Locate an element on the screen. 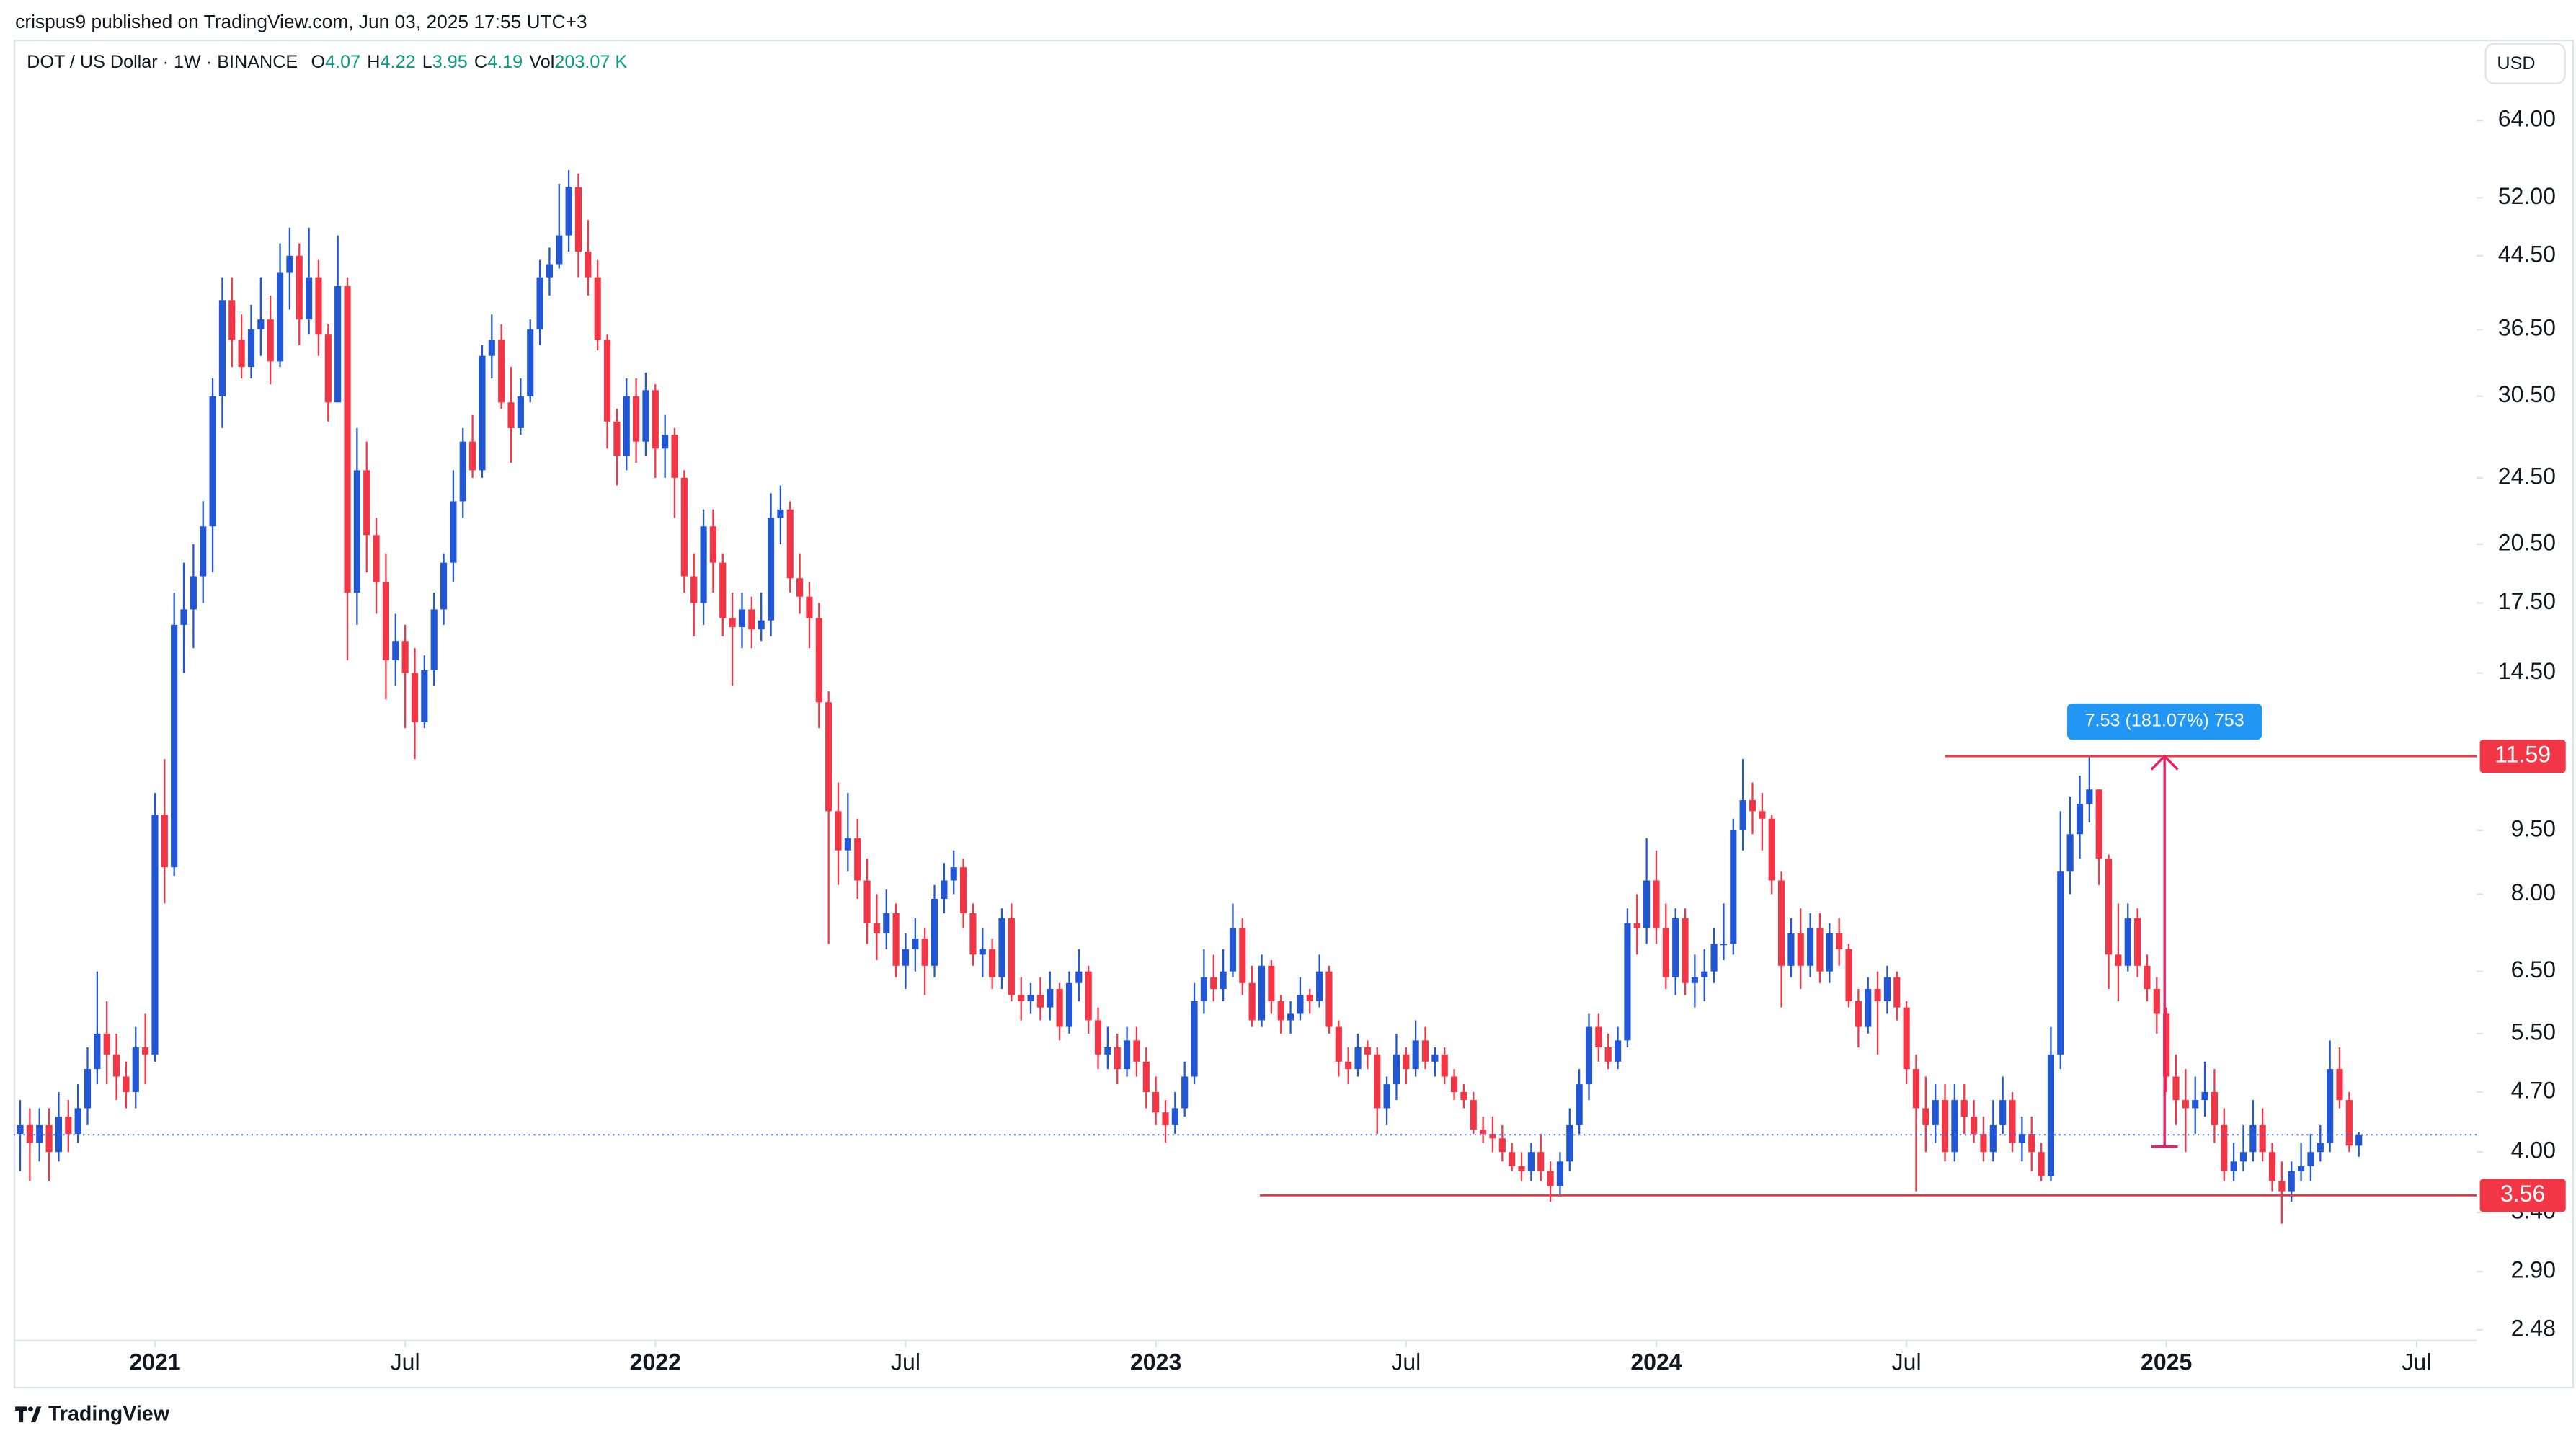  open-value: 4.07 is located at coordinates (342, 62).